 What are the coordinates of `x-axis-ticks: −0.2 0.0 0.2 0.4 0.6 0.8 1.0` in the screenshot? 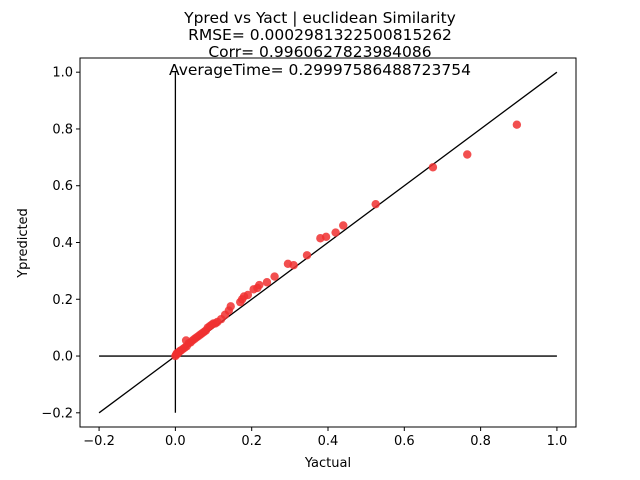 It's located at (325, 438).